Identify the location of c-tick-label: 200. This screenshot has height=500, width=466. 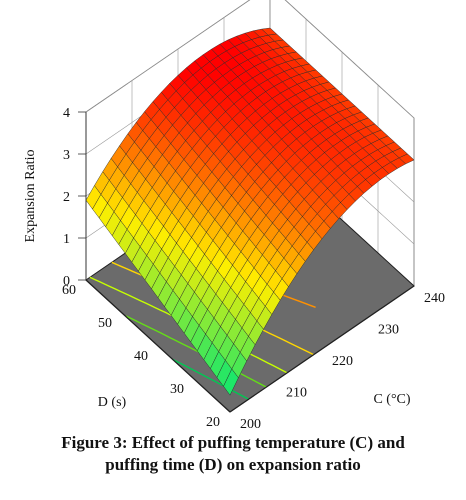
(250, 423).